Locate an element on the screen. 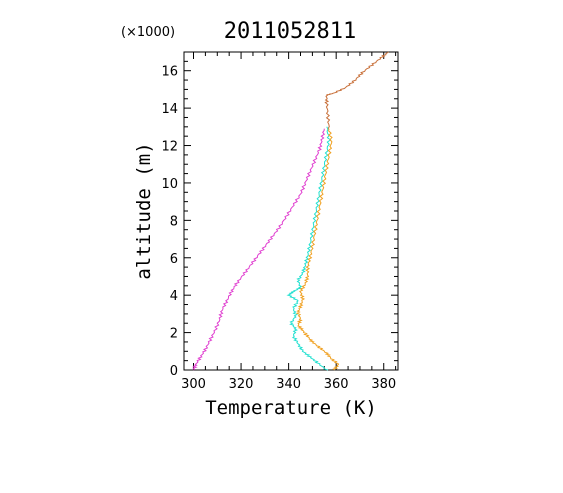 Image resolution: width=563 pixels, height=493 pixels. y-tick-label-4: 8 is located at coordinates (174, 221).